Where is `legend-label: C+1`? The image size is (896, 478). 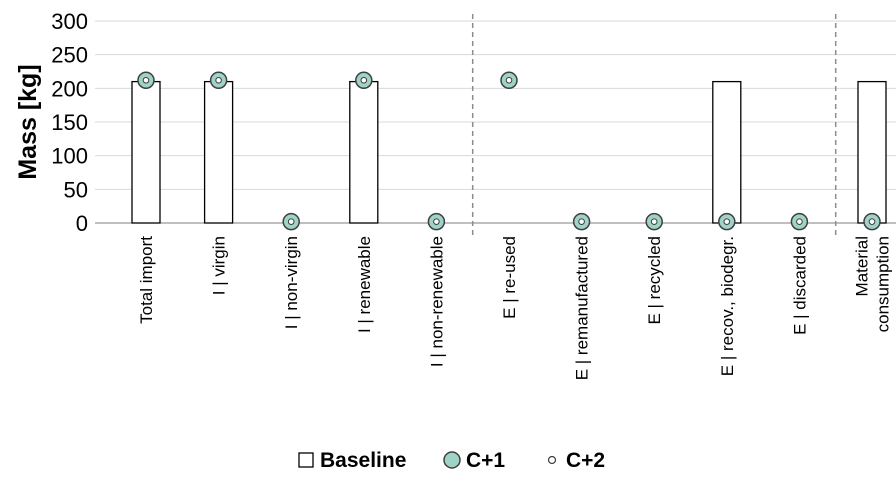 legend-label: C+1 is located at coordinates (485, 460).